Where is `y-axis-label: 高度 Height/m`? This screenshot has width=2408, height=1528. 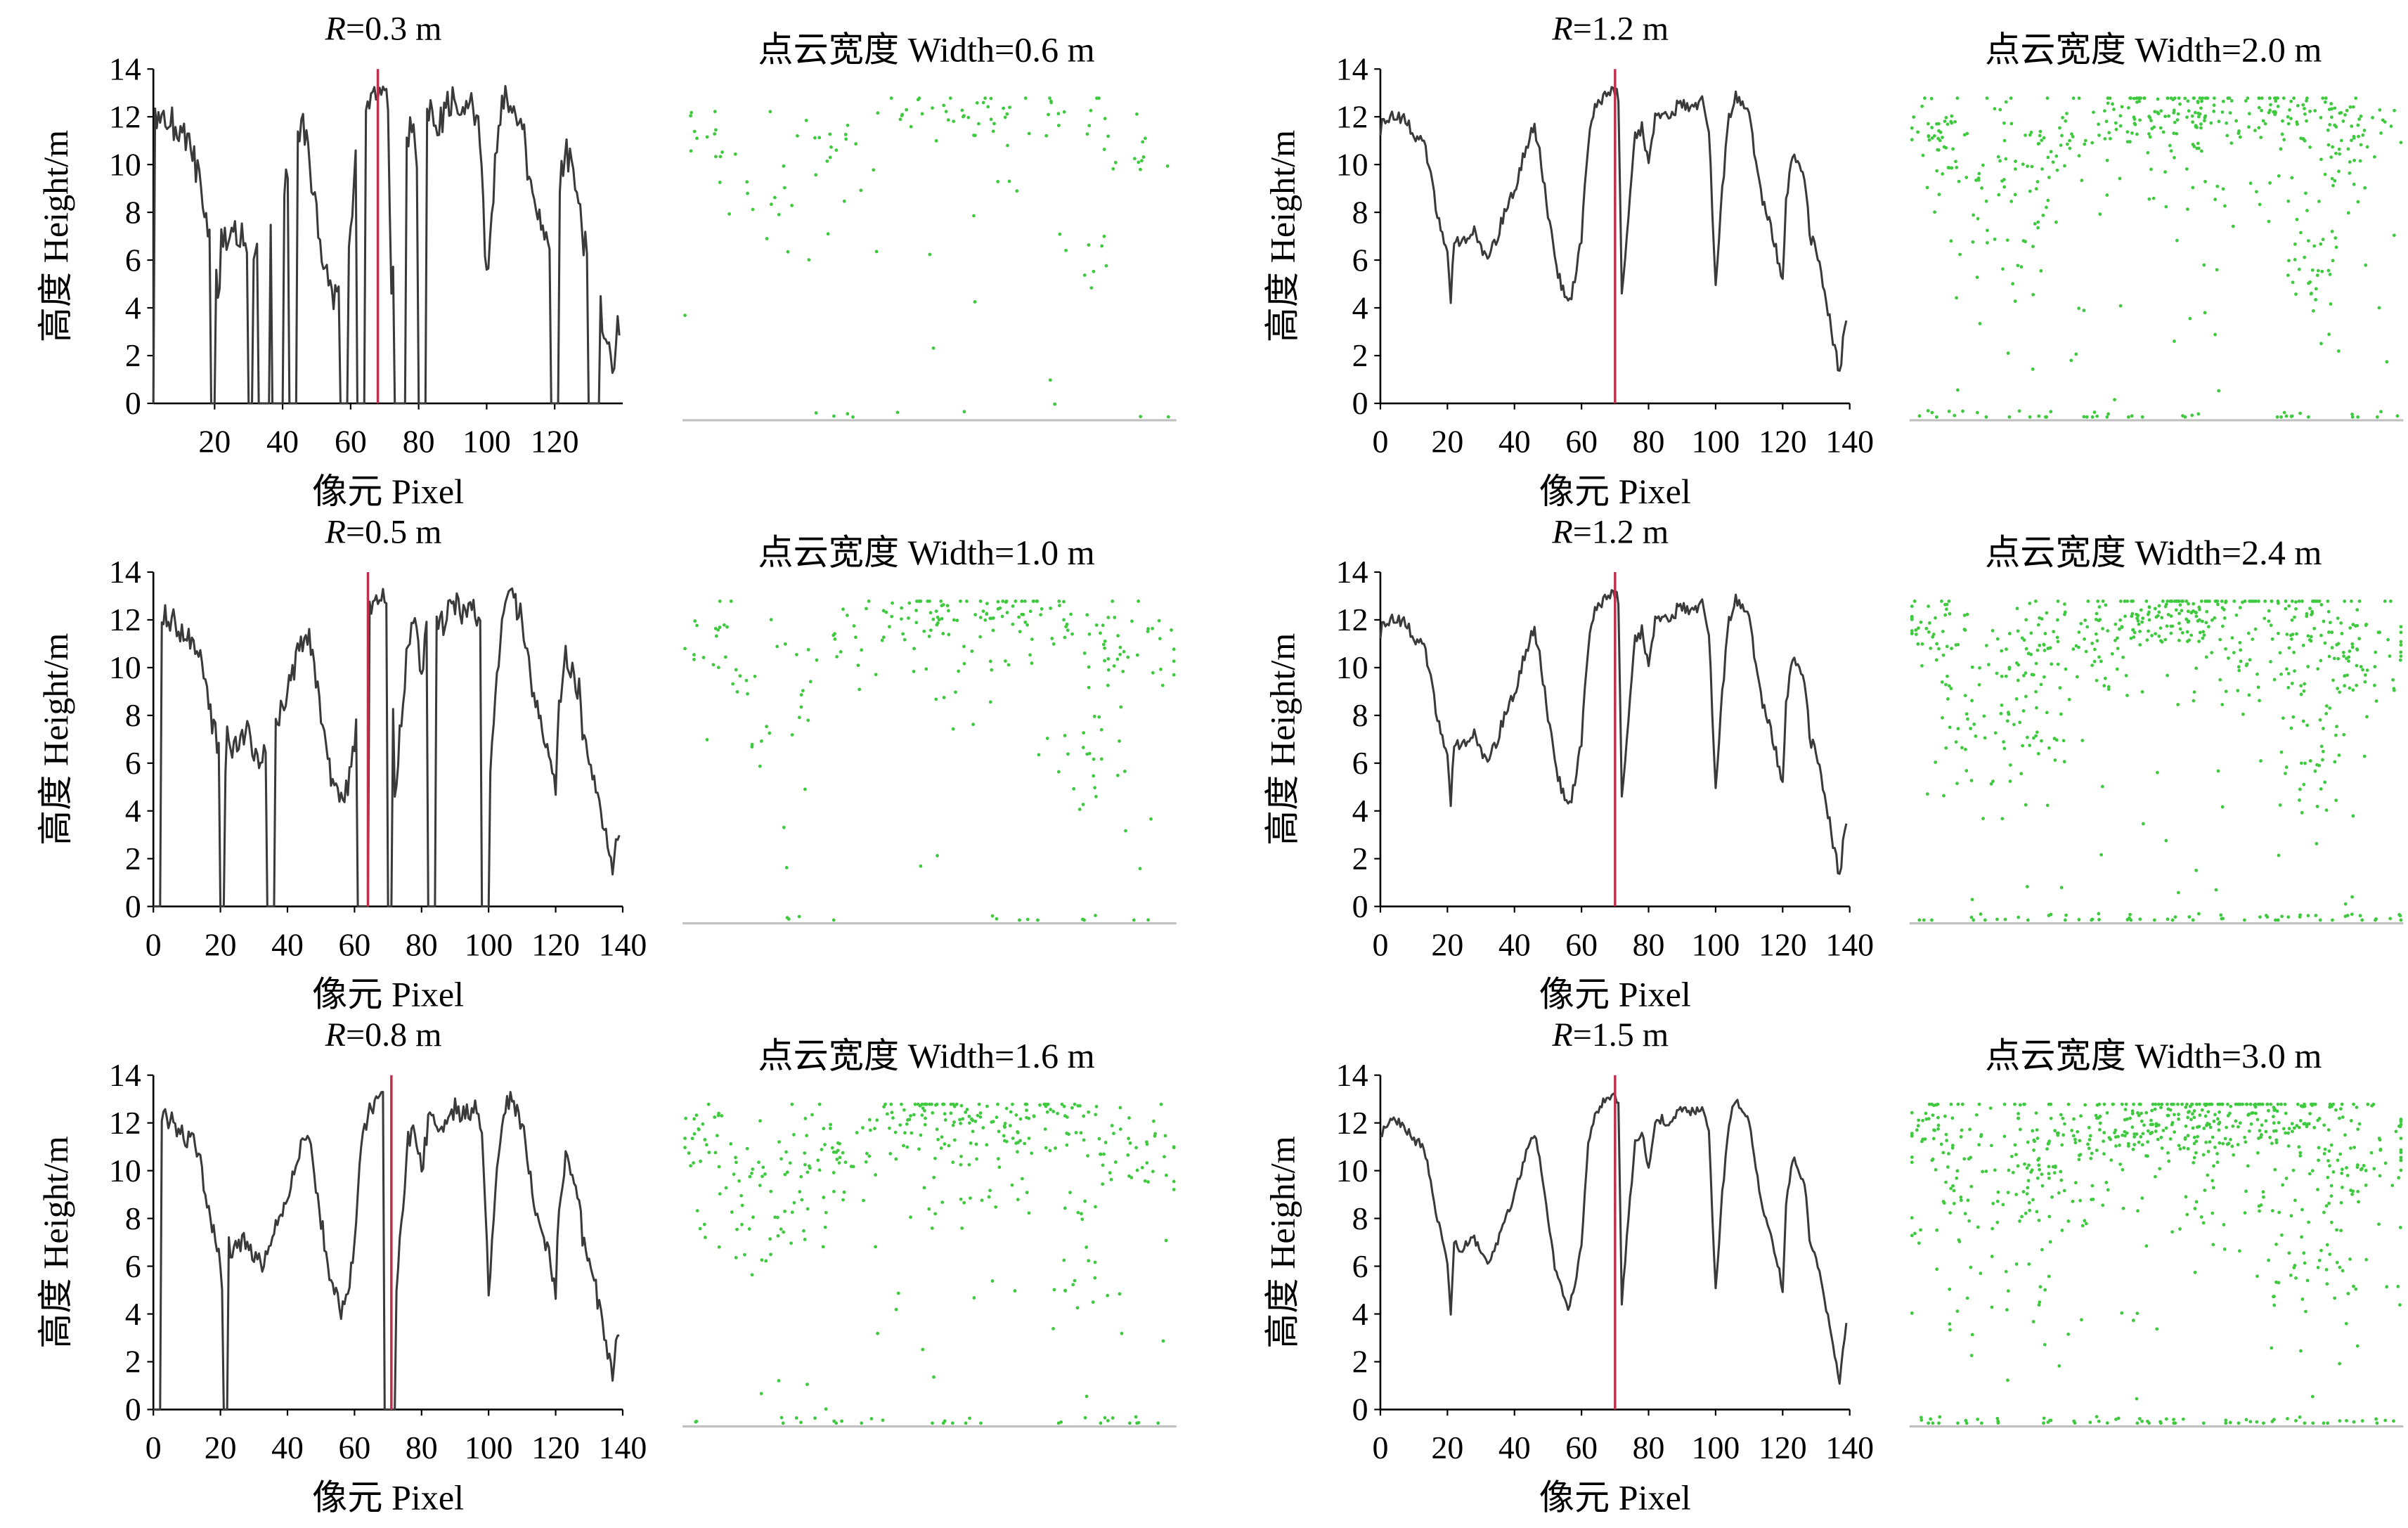
y-axis-label: 高度 Height/m is located at coordinates (55, 739).